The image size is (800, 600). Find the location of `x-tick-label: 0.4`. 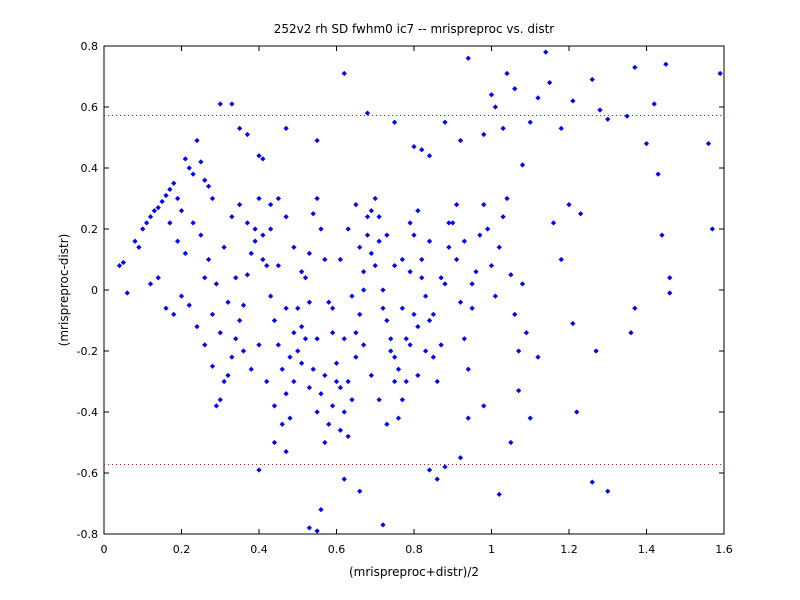

x-tick-label: 0.4 is located at coordinates (259, 549).